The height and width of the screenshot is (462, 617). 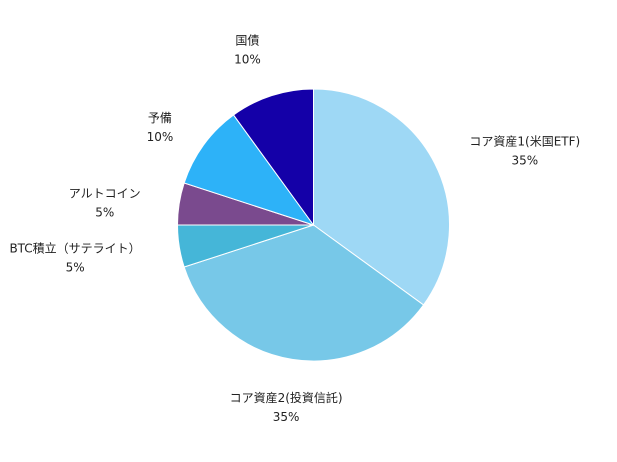 I want to click on slice-label-5: 予備, so click(x=160, y=117).